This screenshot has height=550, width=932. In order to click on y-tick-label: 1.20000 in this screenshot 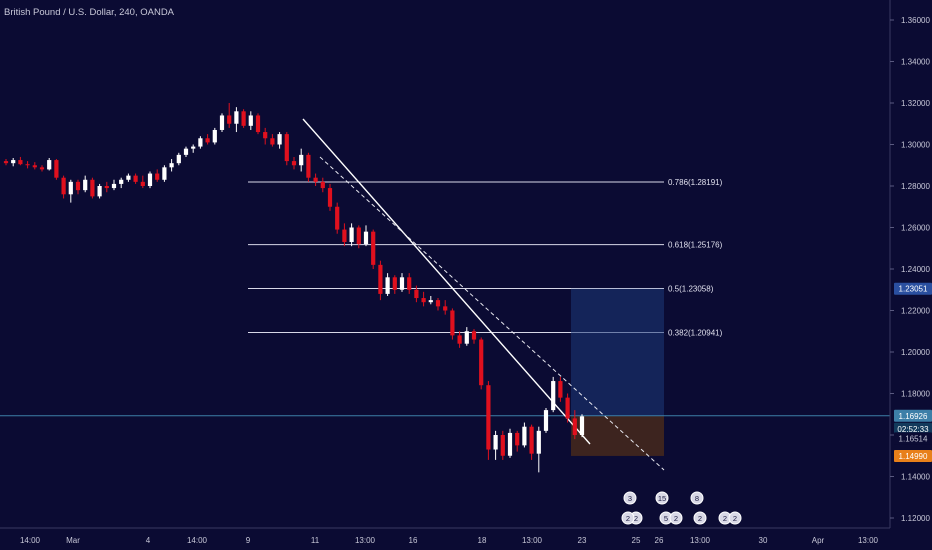, I will do `click(915, 352)`.